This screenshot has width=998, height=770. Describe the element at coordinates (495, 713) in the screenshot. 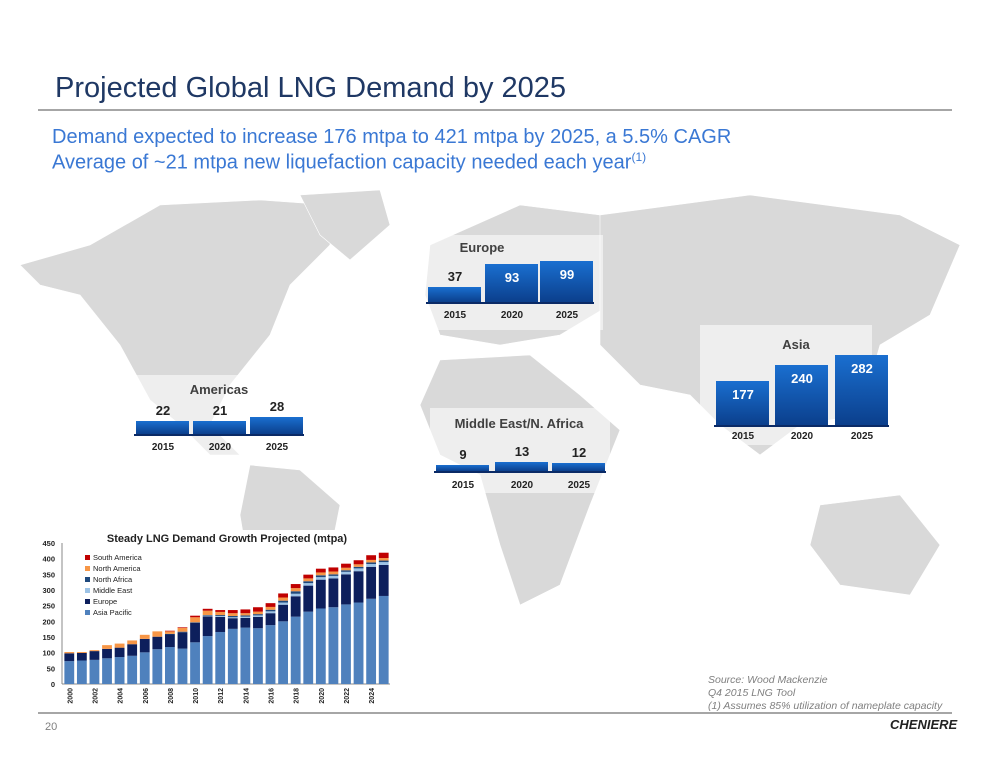

I see `footer-divider` at that location.